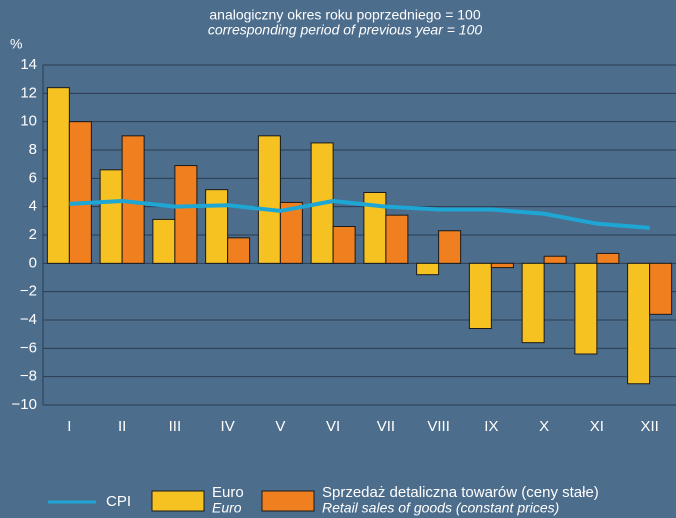 The width and height of the screenshot is (676, 518). What do you see at coordinates (28, 319) in the screenshot?
I see `y-tick-label: −4` at bounding box center [28, 319].